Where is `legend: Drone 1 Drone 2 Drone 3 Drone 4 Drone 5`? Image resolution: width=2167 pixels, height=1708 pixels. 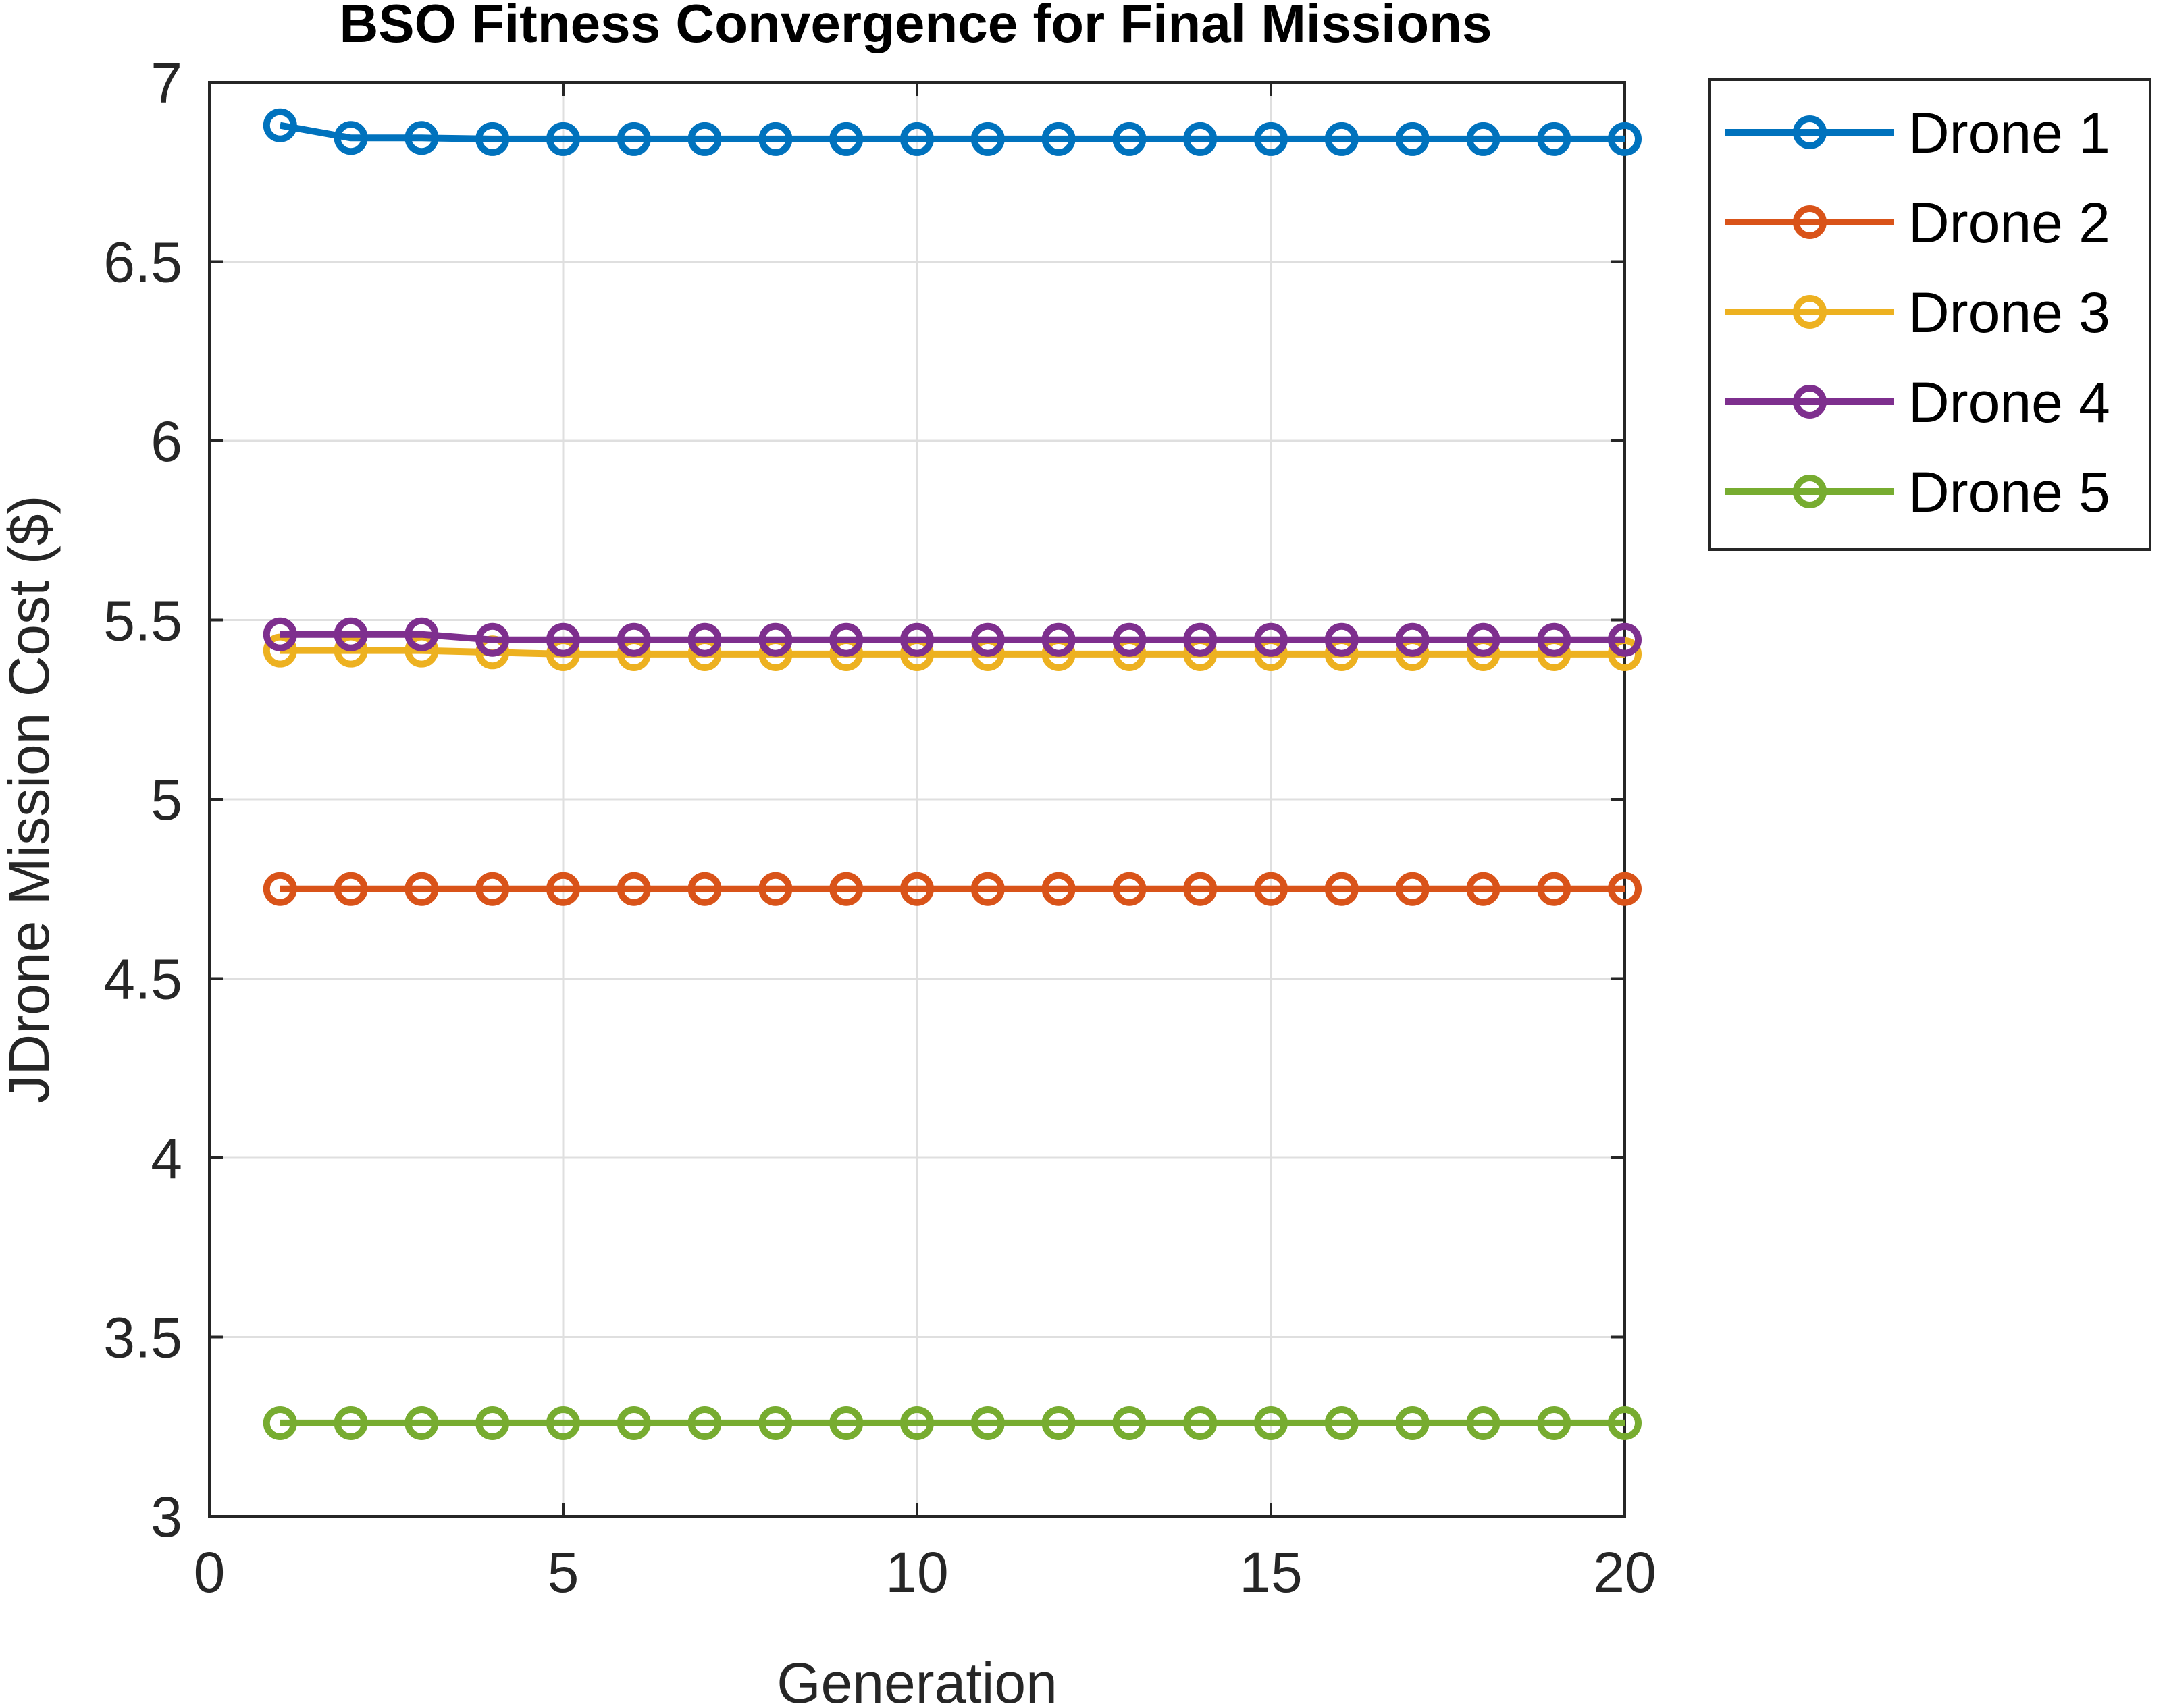 legend: Drone 1 Drone 2 Drone 3 Drone 4 Drone 5 is located at coordinates (1930, 314).